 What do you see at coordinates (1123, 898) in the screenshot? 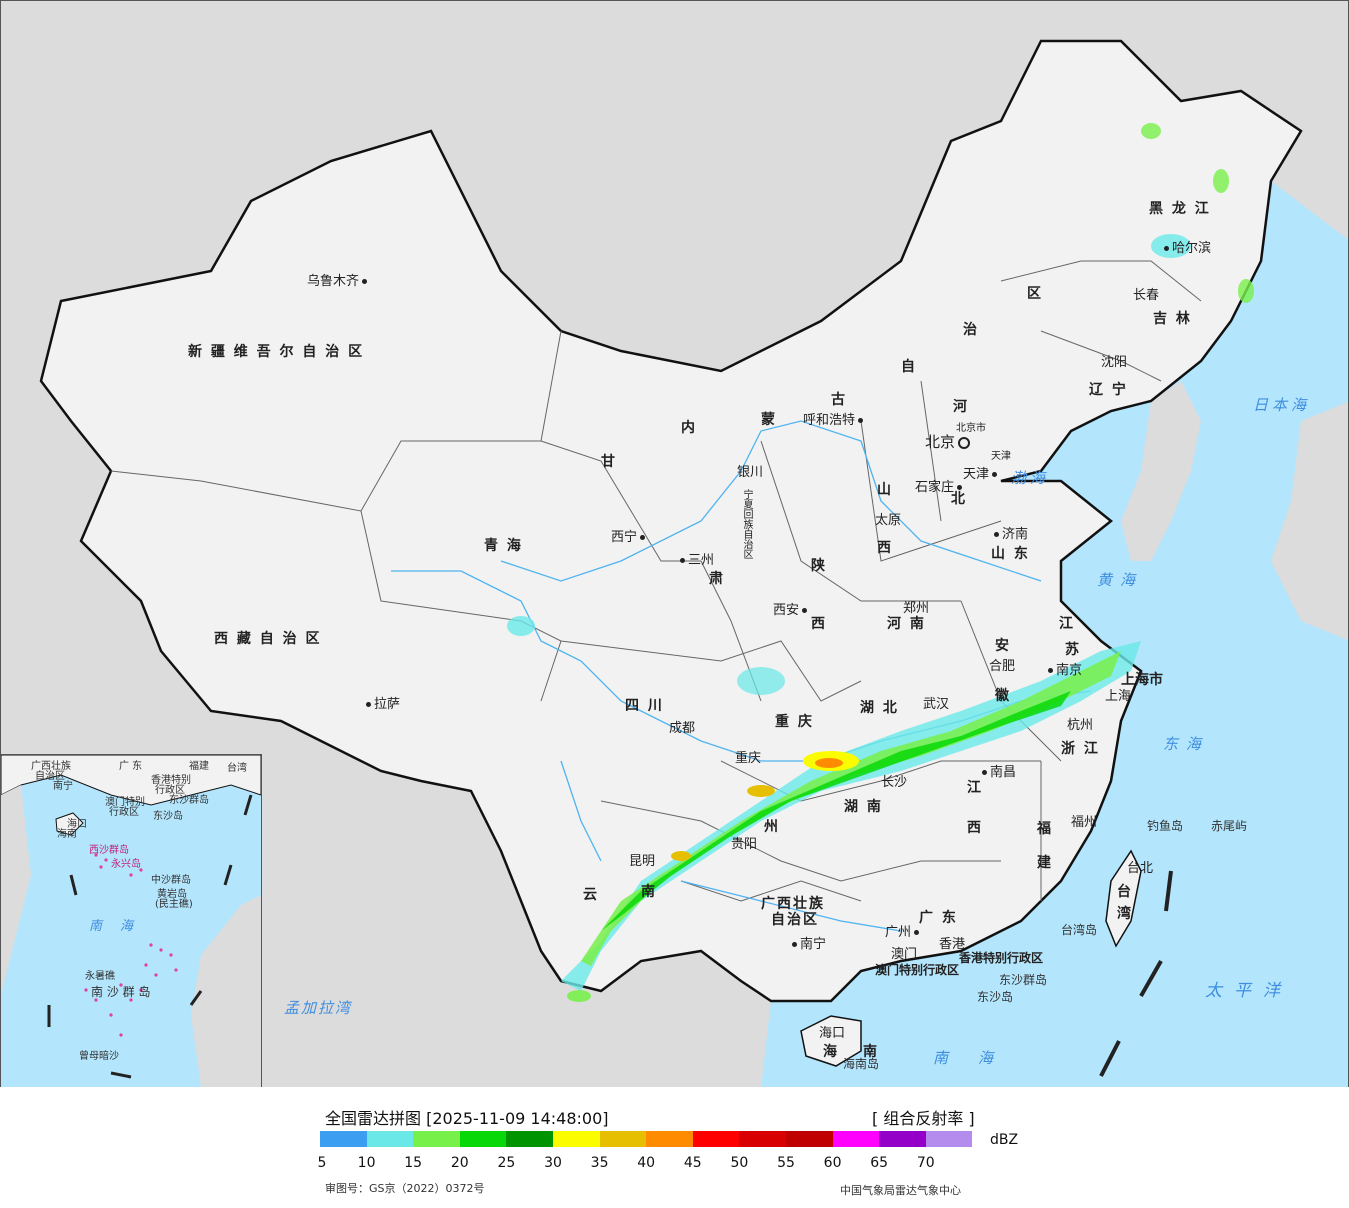
I see `taiwan-land` at bounding box center [1123, 898].